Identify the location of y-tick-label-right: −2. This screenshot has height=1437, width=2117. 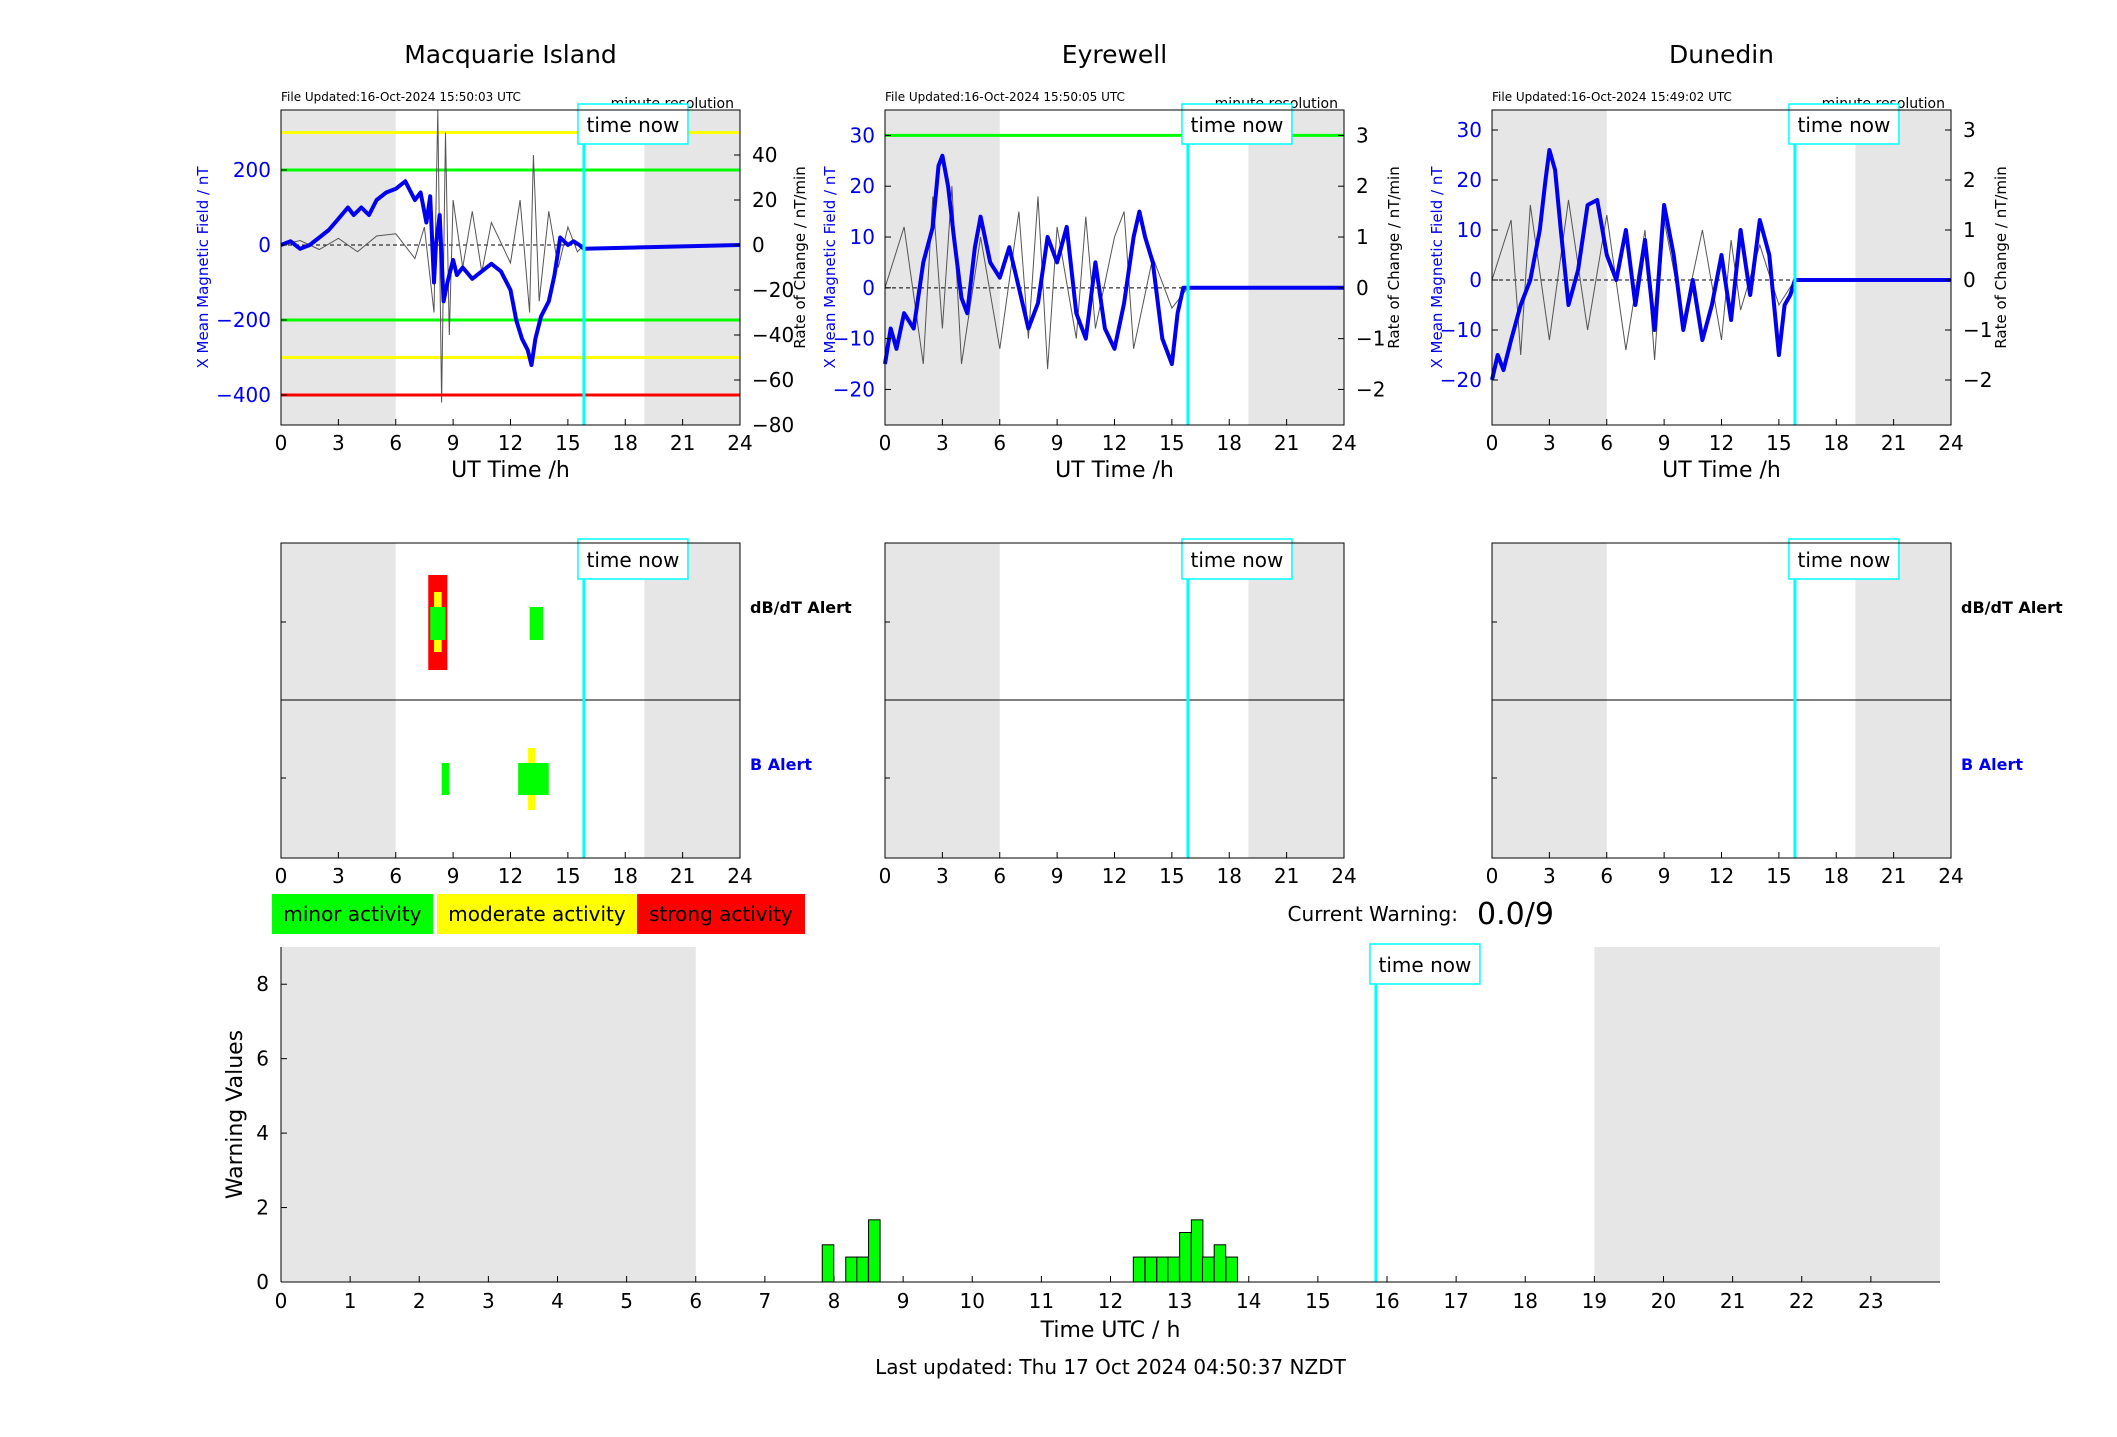
(1370, 389).